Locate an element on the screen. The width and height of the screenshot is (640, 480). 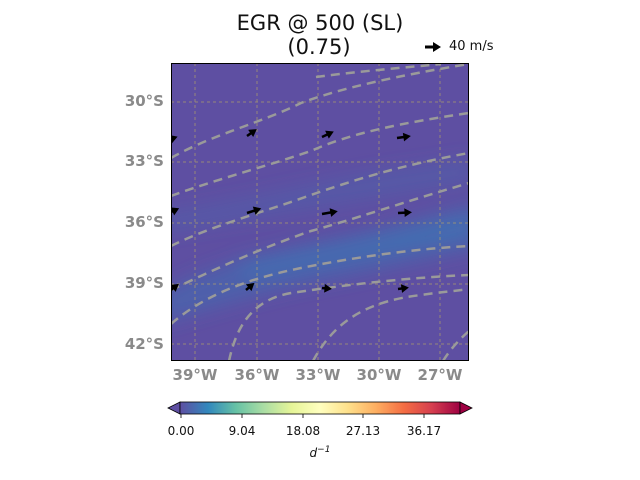
vector-key-label: 40 m/s is located at coordinates (471, 46).